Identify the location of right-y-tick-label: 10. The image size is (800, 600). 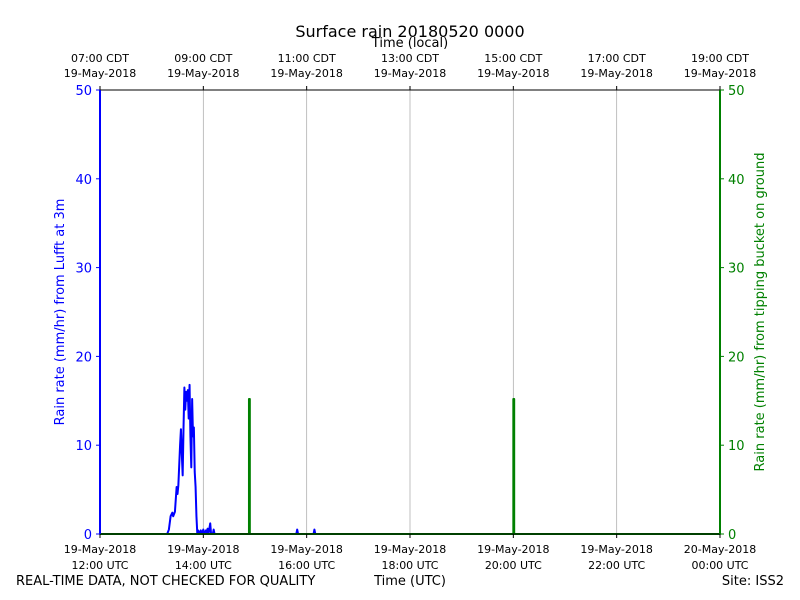
(736, 446).